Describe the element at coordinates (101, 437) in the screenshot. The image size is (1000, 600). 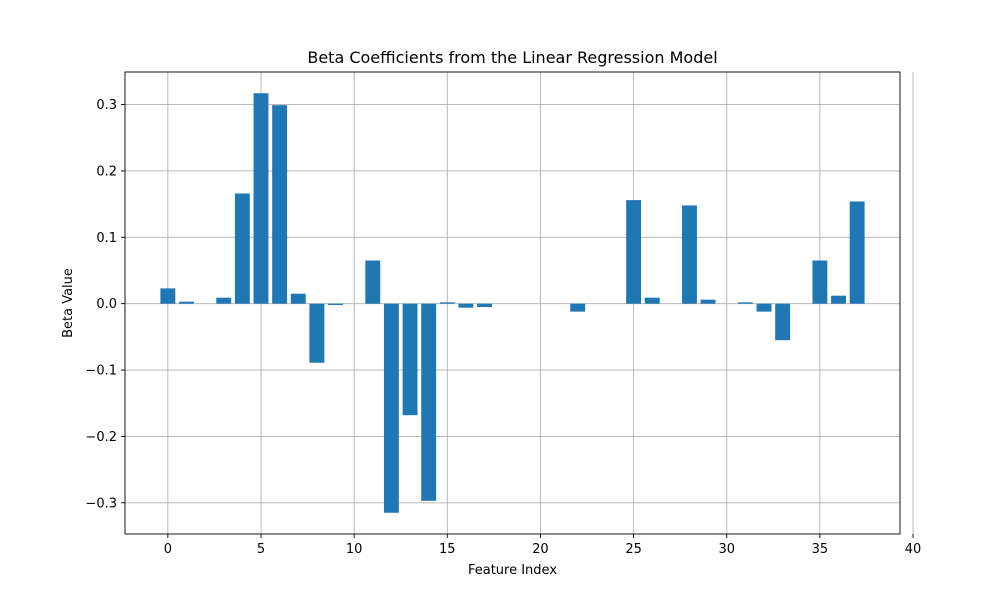
I see `y-tick-label: −0.2` at that location.